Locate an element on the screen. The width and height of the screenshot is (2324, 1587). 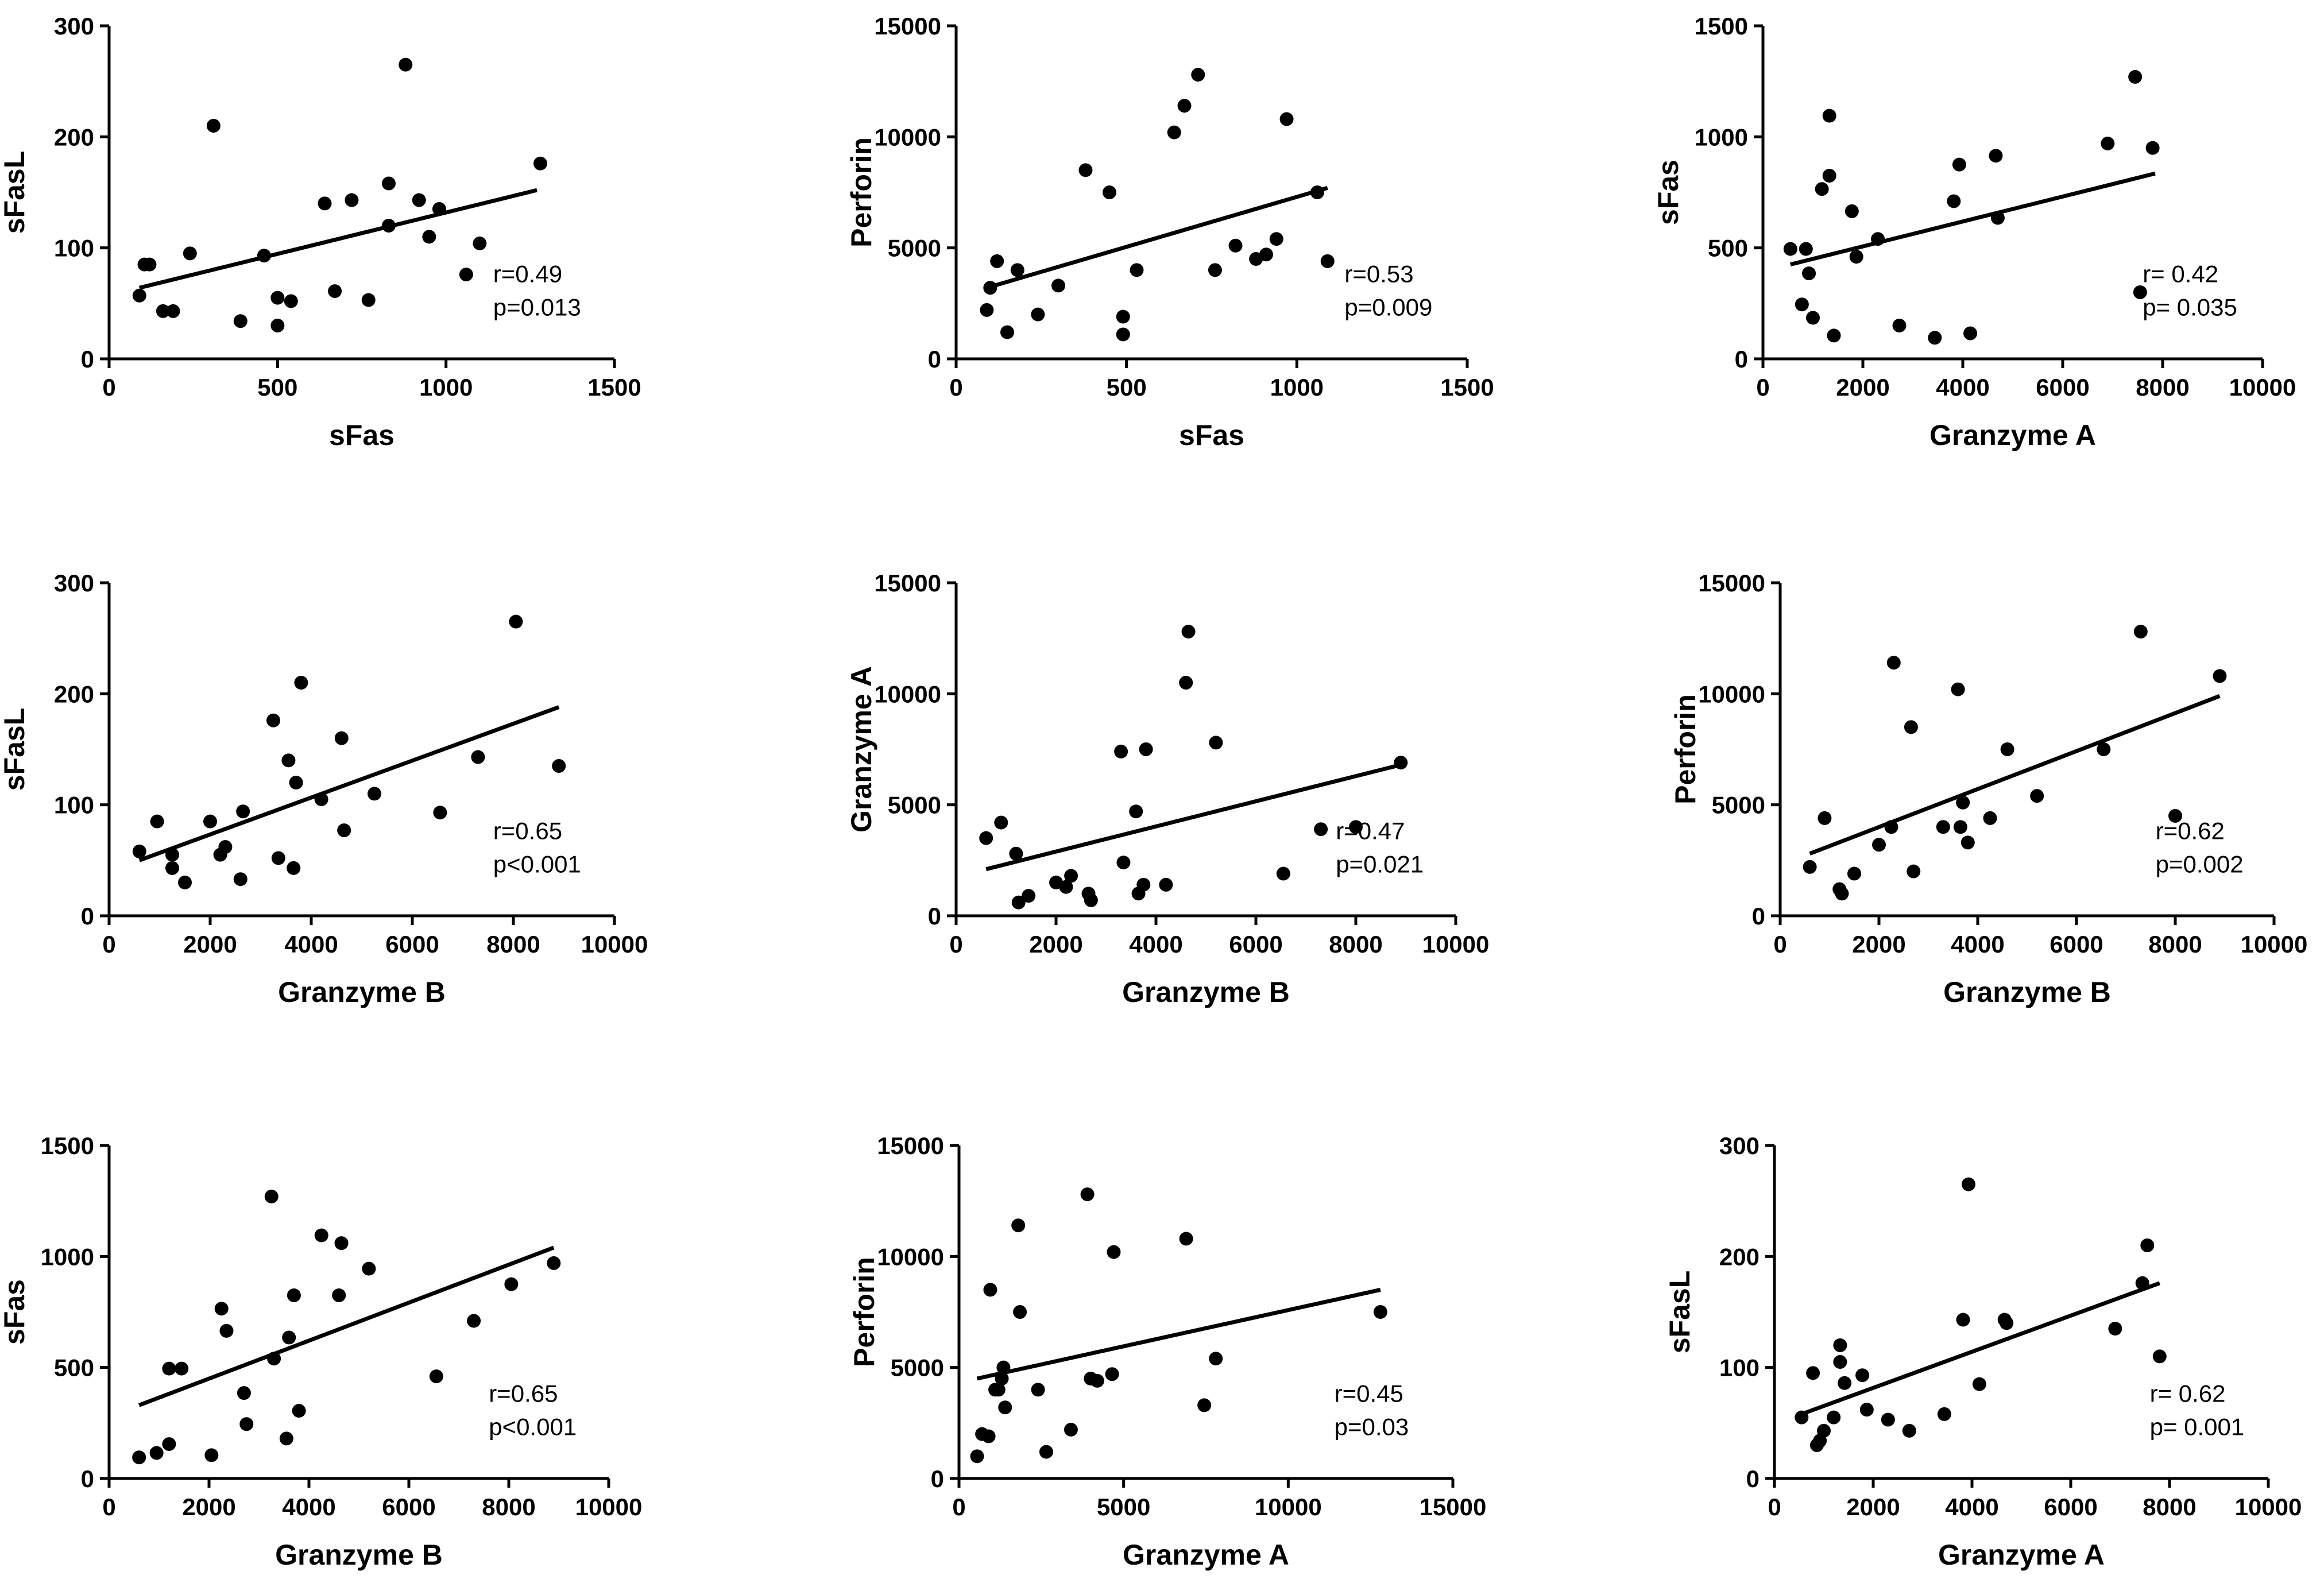
y-tick-label: 15000 is located at coordinates (1731, 583).